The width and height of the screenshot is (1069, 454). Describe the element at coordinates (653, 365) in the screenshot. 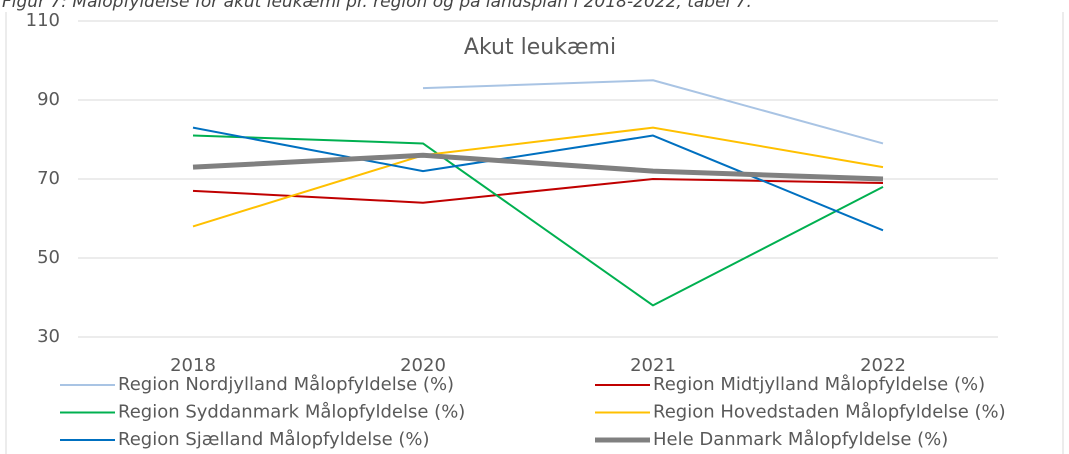

I see `x-tick-label: 2021` at that location.